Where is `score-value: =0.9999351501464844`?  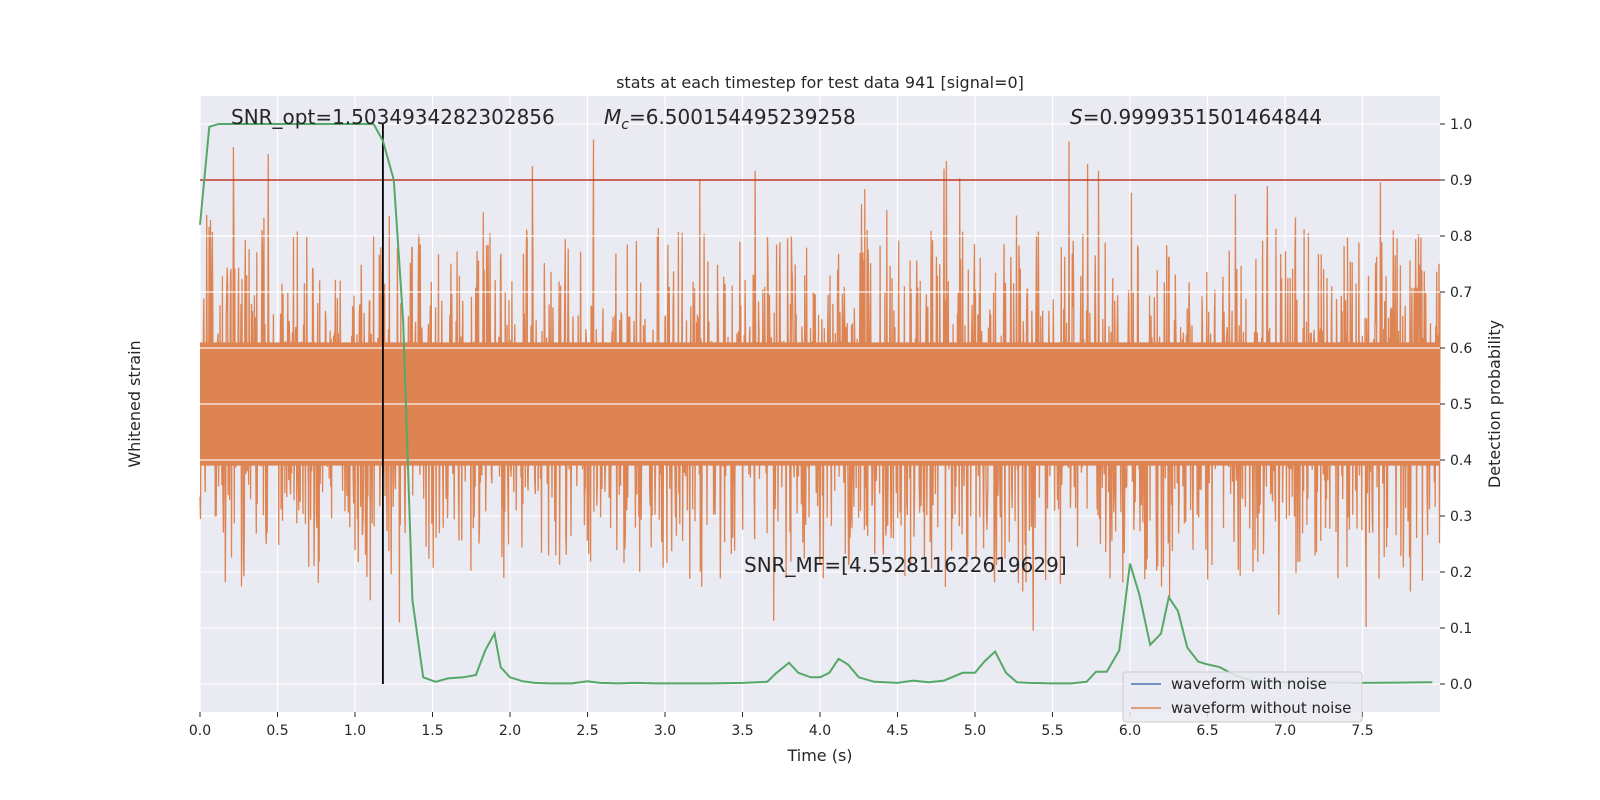
score-value: =0.9999351501464844 is located at coordinates (1202, 117).